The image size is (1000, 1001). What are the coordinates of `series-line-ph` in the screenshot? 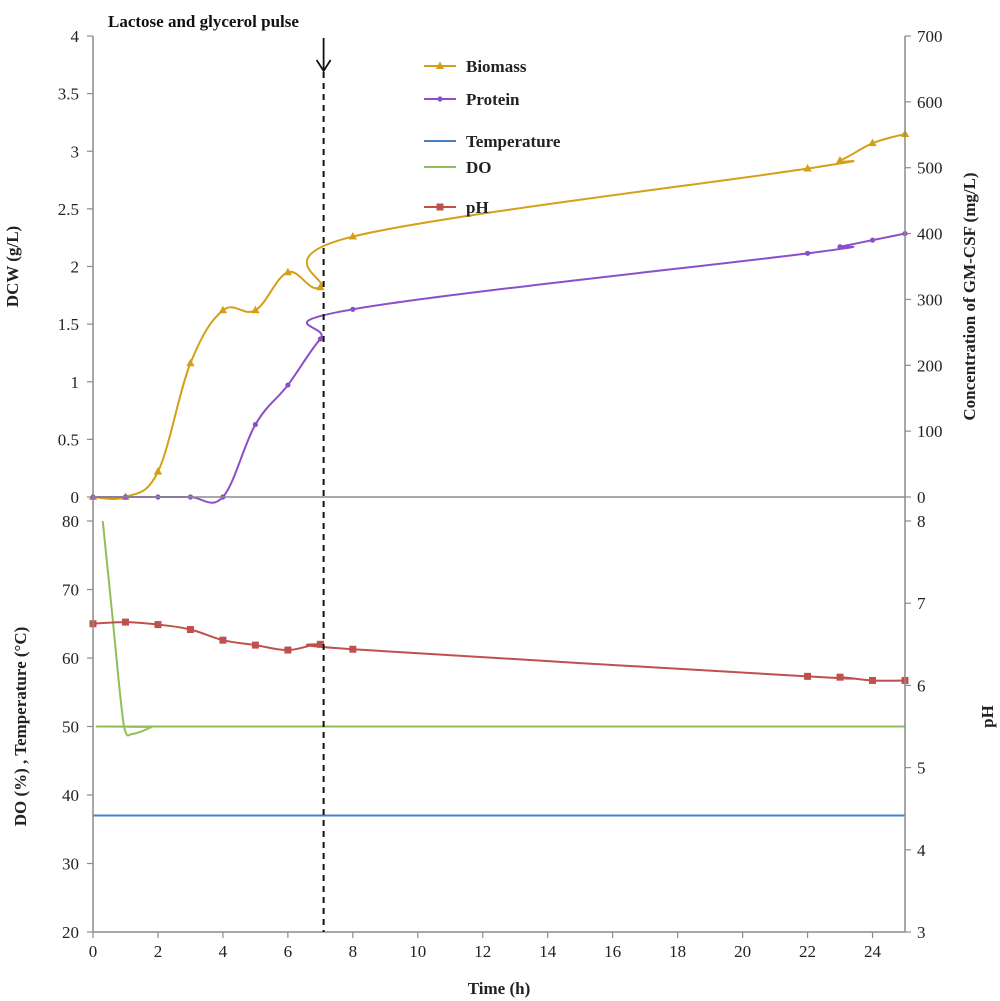 It's located at (499, 651).